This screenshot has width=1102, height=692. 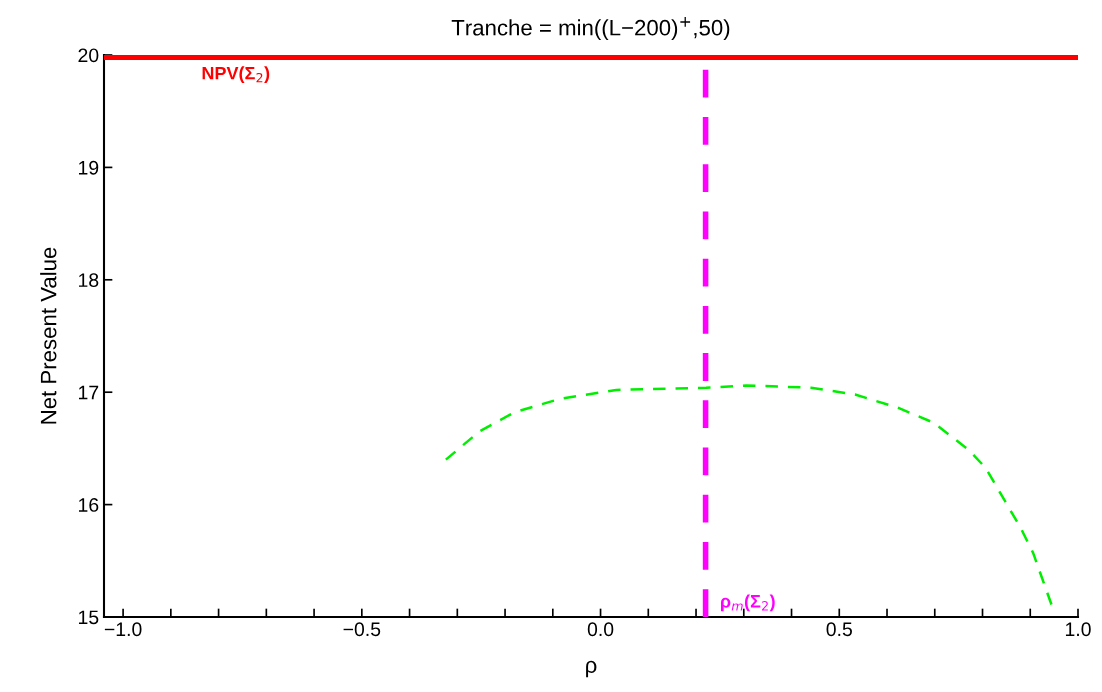 What do you see at coordinates (89, 392) in the screenshot?
I see `y-tick-label: 17` at bounding box center [89, 392].